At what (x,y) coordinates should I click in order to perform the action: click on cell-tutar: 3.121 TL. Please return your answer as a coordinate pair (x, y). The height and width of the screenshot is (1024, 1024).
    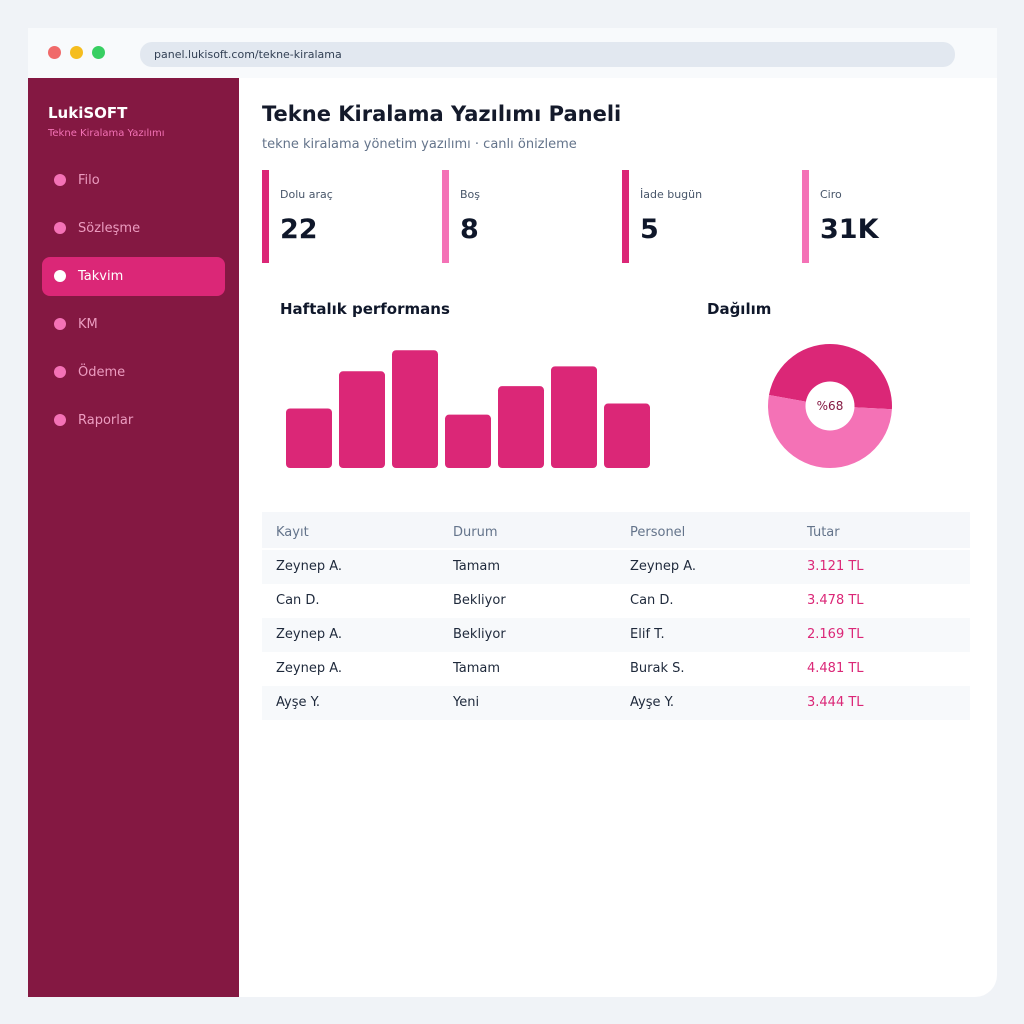
    Looking at the image, I should click on (835, 566).